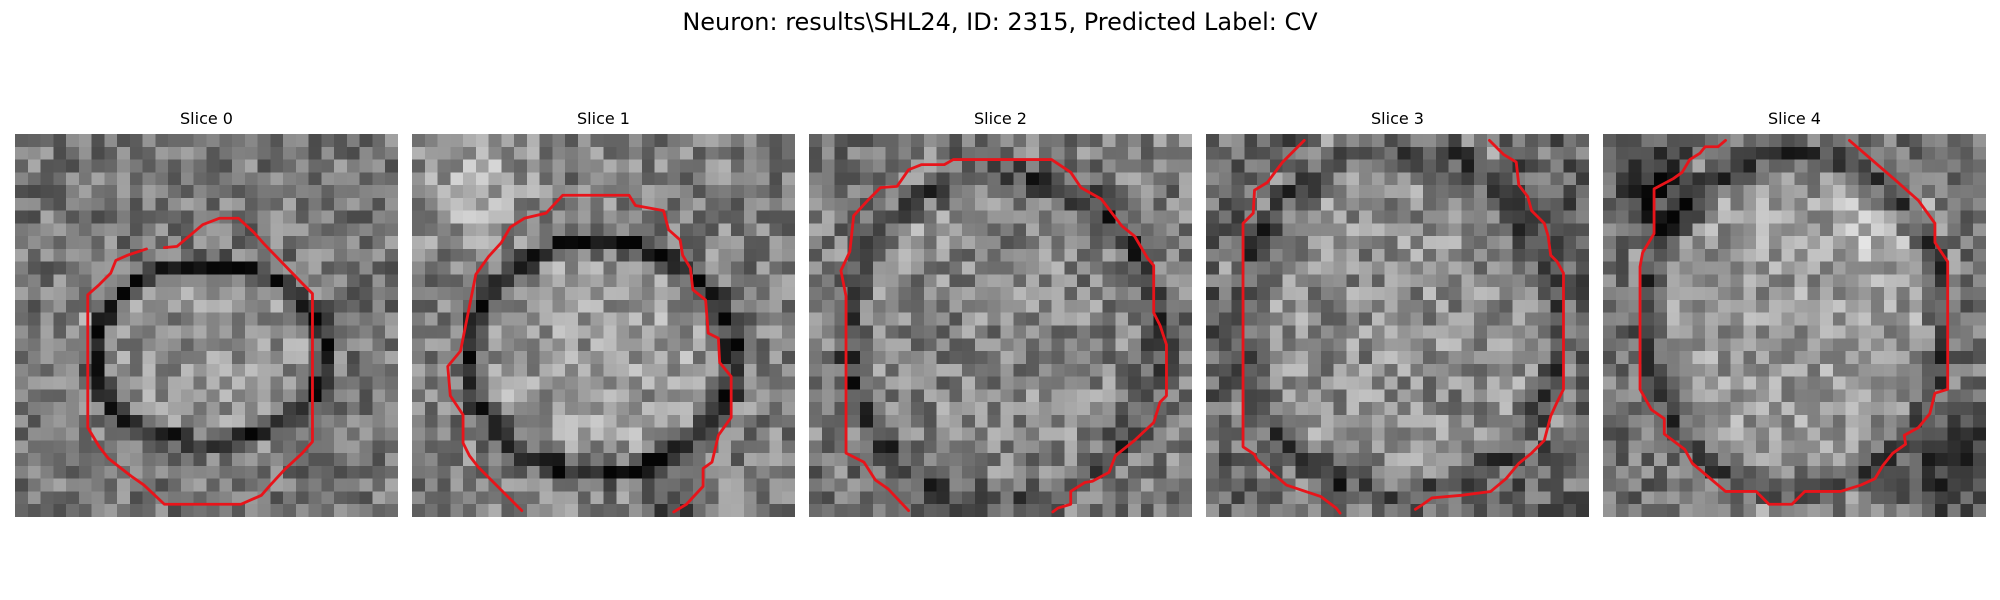 This screenshot has height=600, width=2000. I want to click on slice-panel-0: Slice 0, so click(206, 312).